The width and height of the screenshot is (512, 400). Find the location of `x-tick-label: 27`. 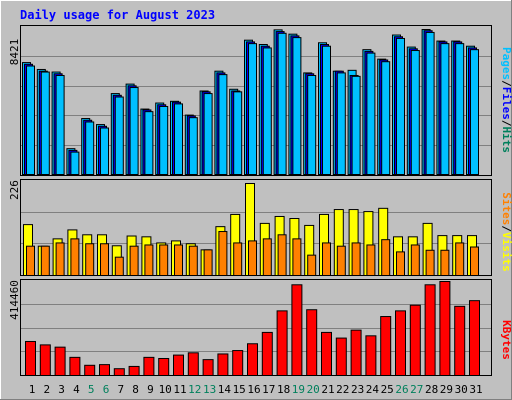

x-tick-label: 27 is located at coordinates (416, 389).